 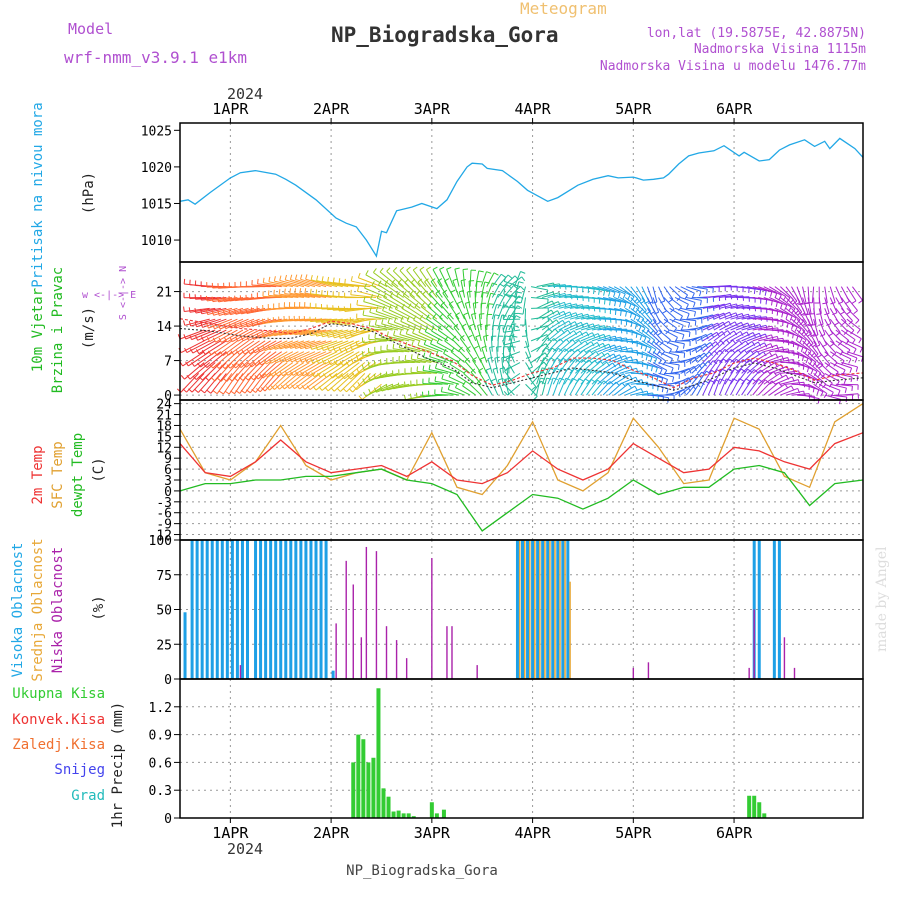 What do you see at coordinates (422, 871) in the screenshot?
I see `footer-title: NP_Biogradska_Gora` at bounding box center [422, 871].